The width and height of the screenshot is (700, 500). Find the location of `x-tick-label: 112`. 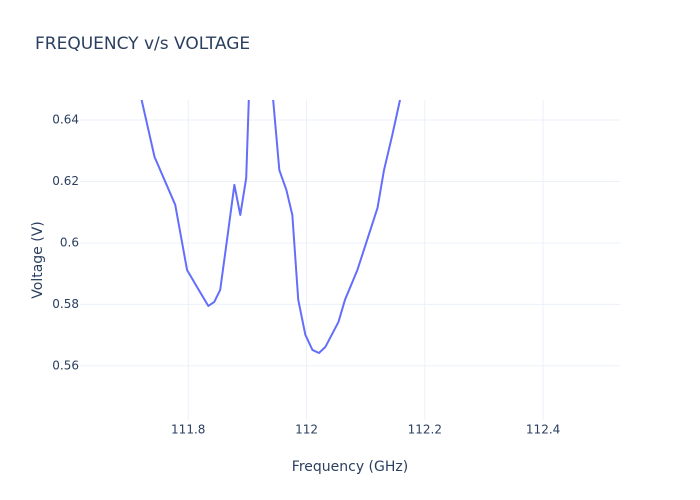

x-tick-label: 112 is located at coordinates (306, 430).